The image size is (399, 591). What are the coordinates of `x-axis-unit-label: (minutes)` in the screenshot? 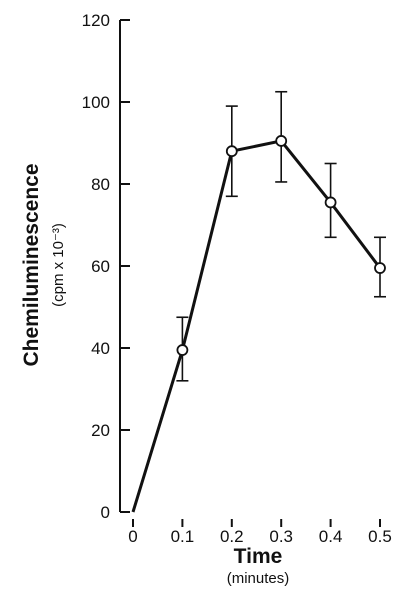 It's located at (258, 578).